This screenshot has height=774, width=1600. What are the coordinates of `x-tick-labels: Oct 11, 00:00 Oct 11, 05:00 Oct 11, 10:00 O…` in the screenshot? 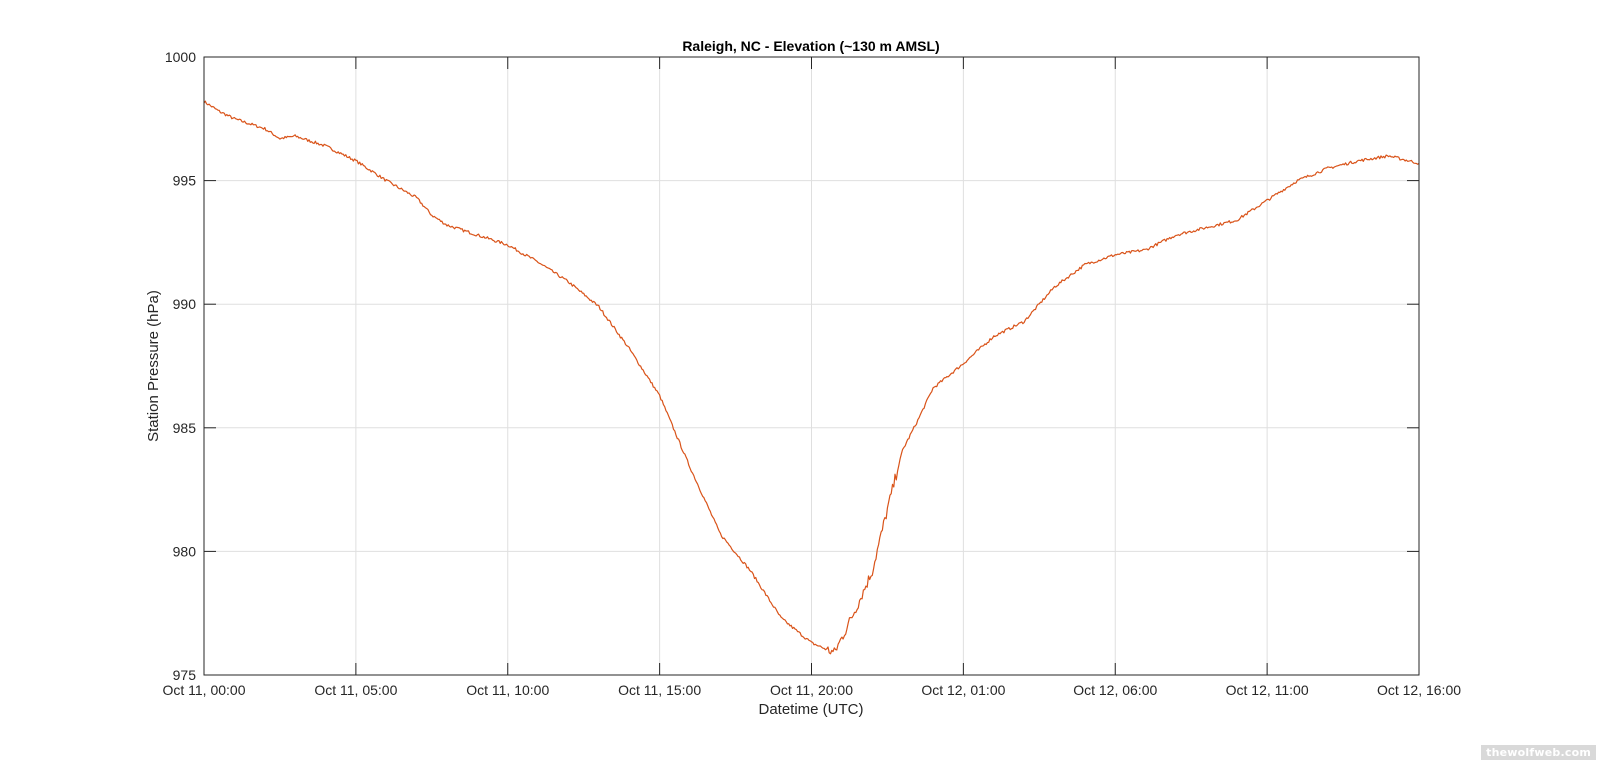 It's located at (811, 690).